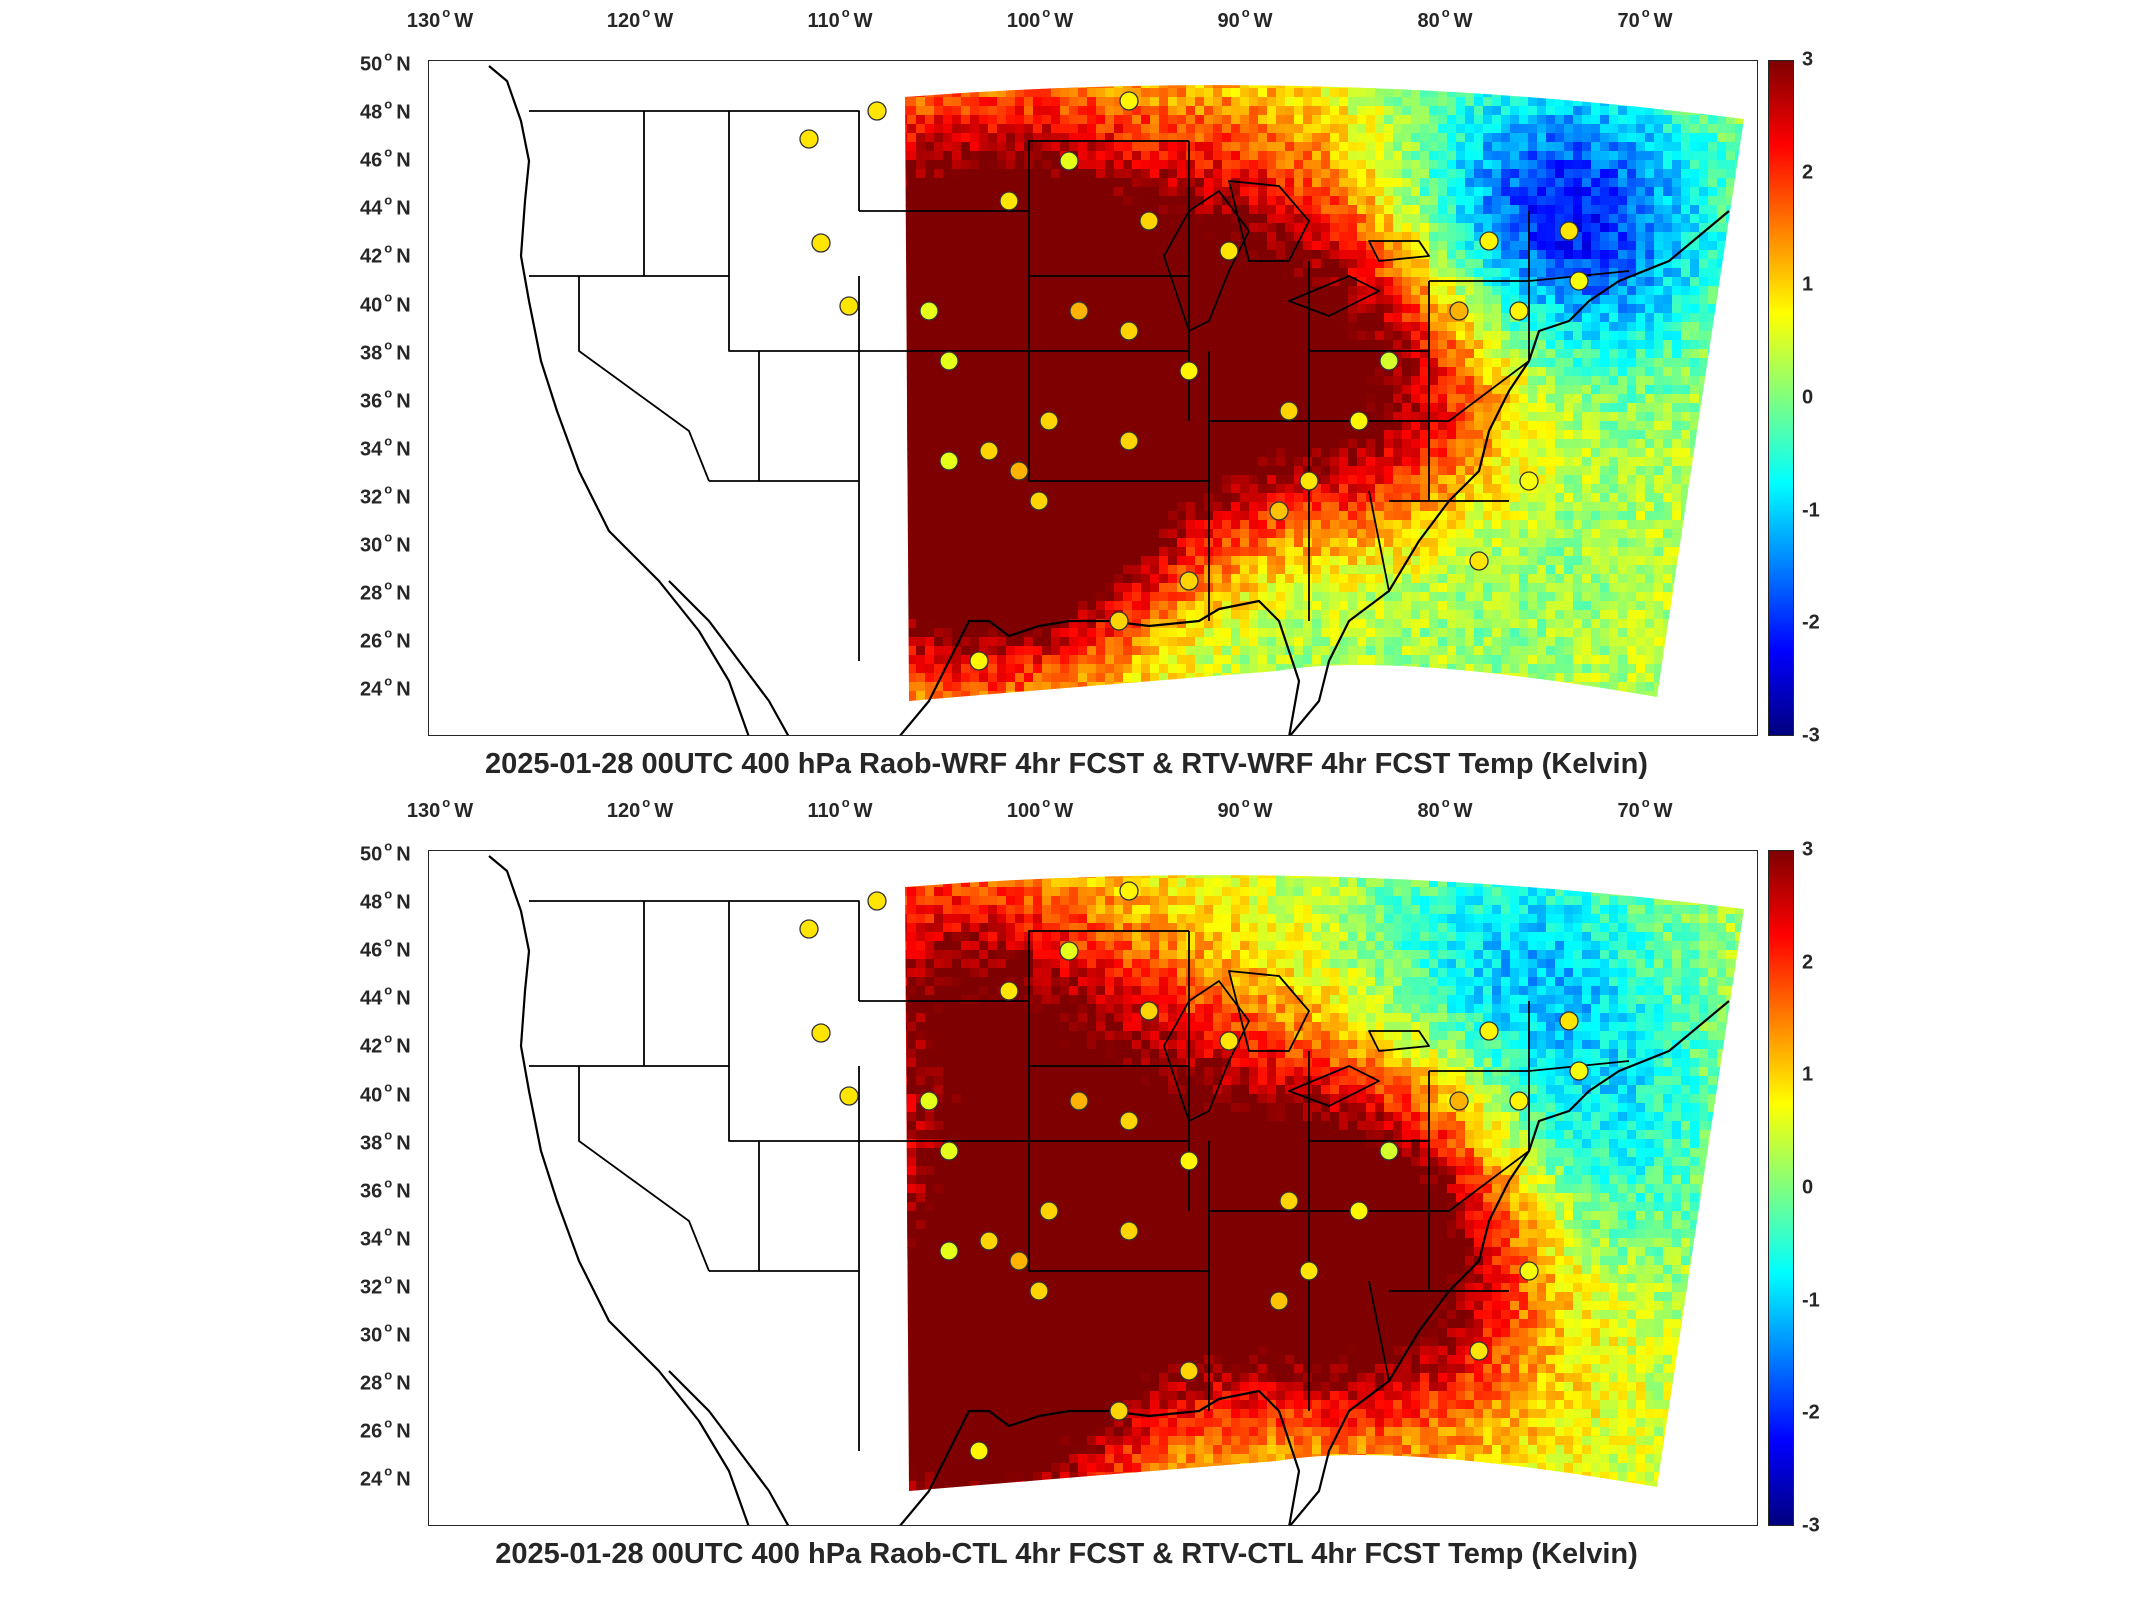  I want to click on longitude-tick-label: 80 o W, so click(1445, 18).